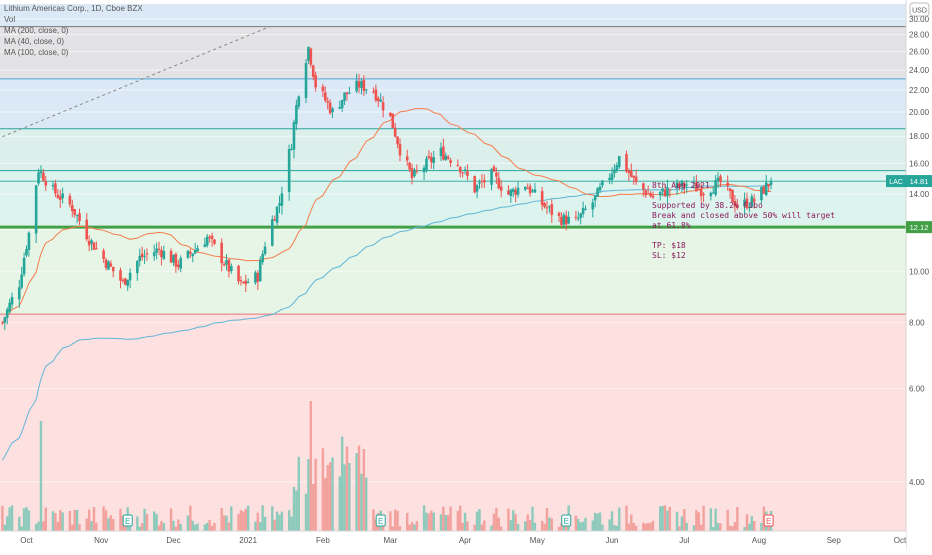 Image resolution: width=932 pixels, height=555 pixels. What do you see at coordinates (743, 196) in the screenshot?
I see `note-line` at bounding box center [743, 196].